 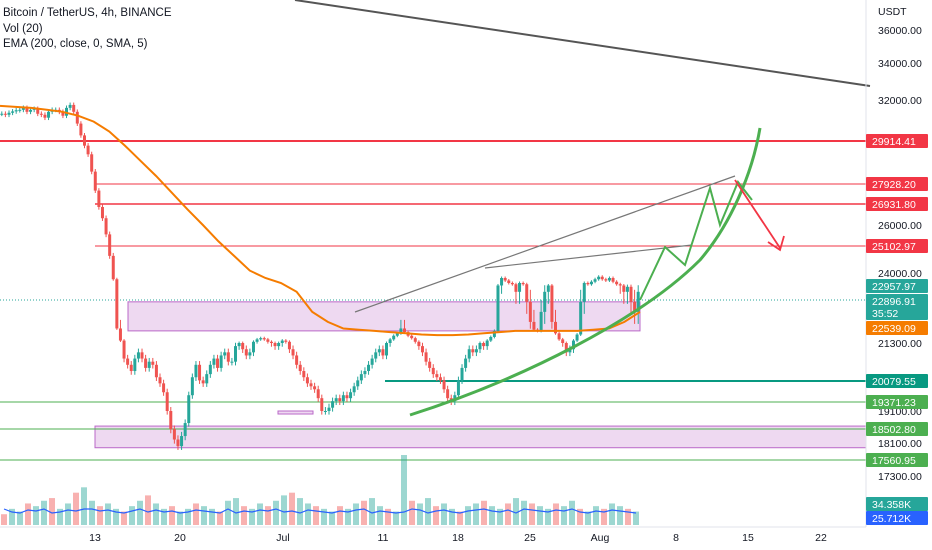 What do you see at coordinates (894, 287) in the screenshot?
I see `price-tag-label: 22957.97` at bounding box center [894, 287].